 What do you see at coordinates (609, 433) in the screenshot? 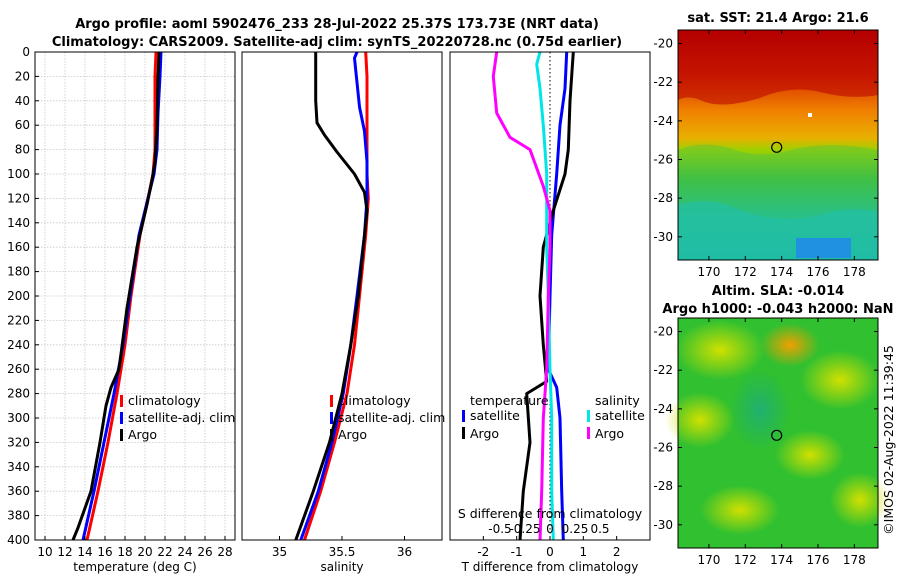
I see `legend-label-s-argo: Argo` at bounding box center [609, 433].